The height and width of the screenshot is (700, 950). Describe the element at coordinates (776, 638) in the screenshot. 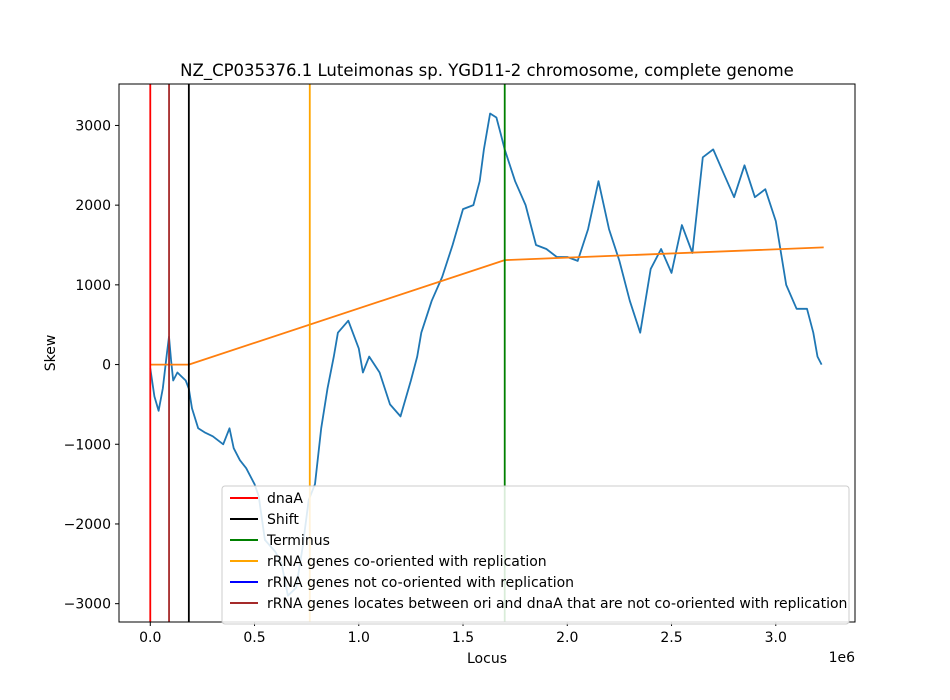

I see `x-tick-label: 3.0` at that location.